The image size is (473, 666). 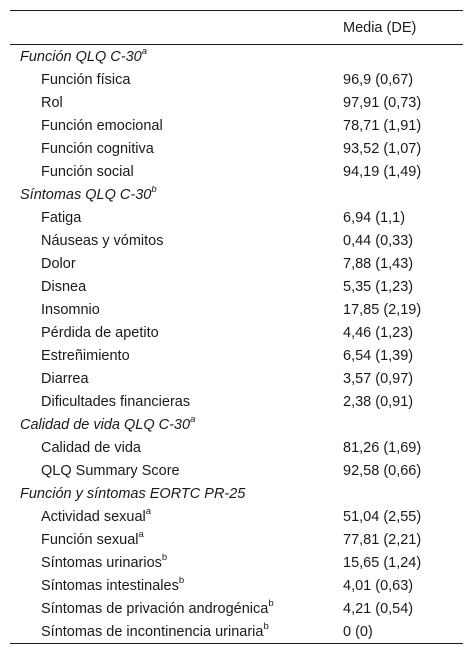 What do you see at coordinates (58, 263) in the screenshot?
I see `label-text: Dolor` at bounding box center [58, 263].